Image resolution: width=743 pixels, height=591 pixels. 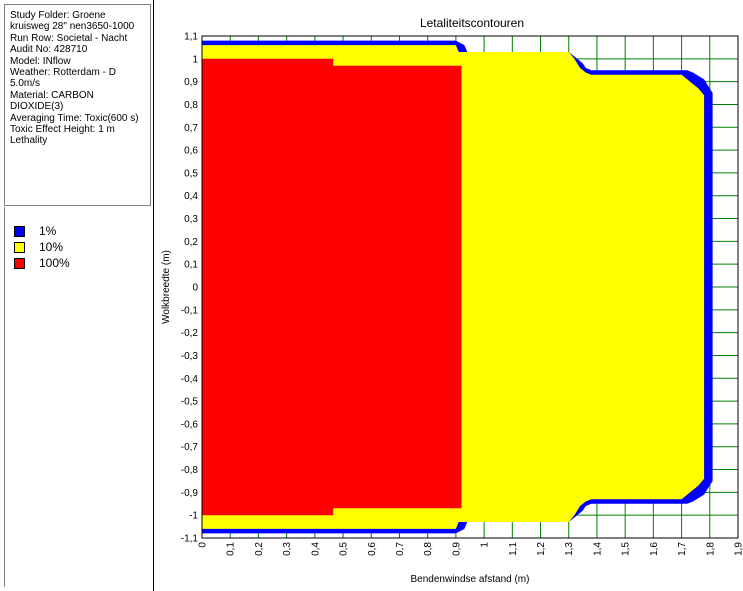 What do you see at coordinates (35, 231) in the screenshot?
I see `legend-item: 1%` at bounding box center [35, 231].